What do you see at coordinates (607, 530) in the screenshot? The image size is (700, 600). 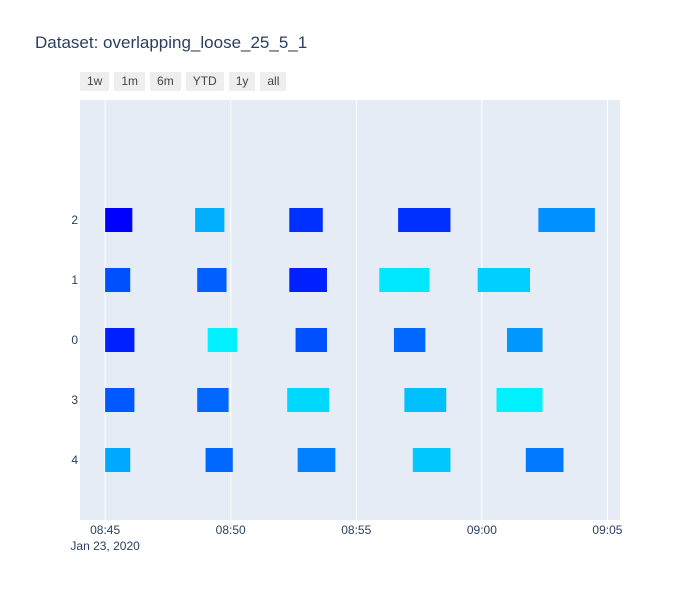 I see `x-tick-label: 09:05` at bounding box center [607, 530].